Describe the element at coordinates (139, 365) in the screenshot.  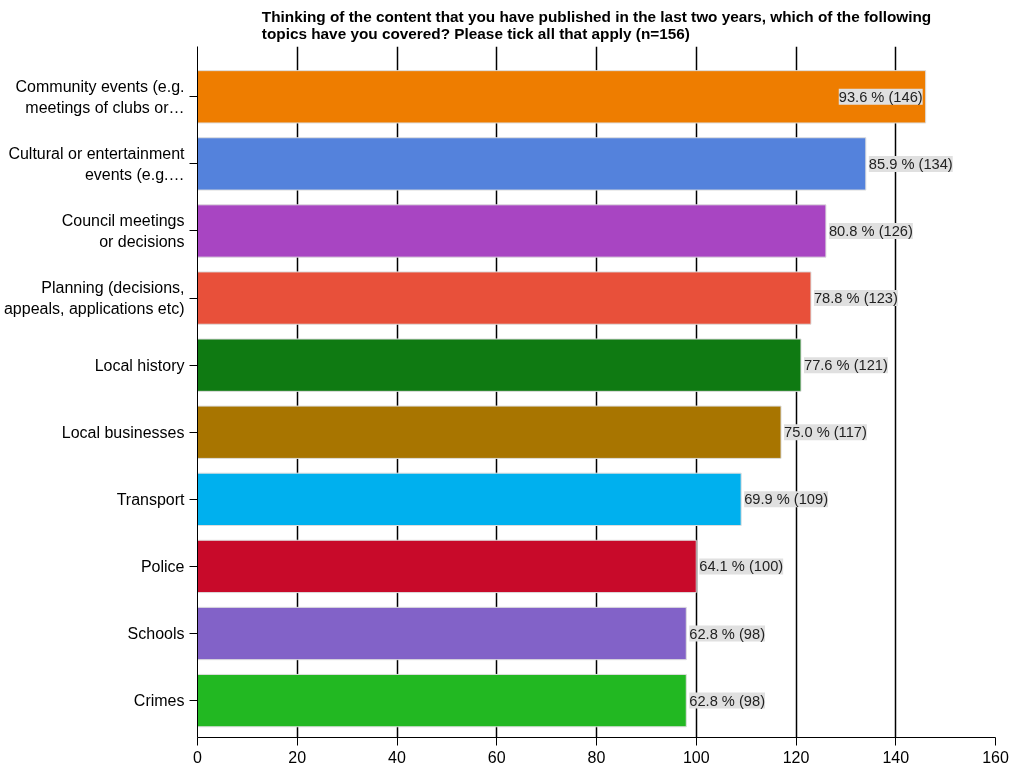
I see `y-tick-label: Local history` at that location.